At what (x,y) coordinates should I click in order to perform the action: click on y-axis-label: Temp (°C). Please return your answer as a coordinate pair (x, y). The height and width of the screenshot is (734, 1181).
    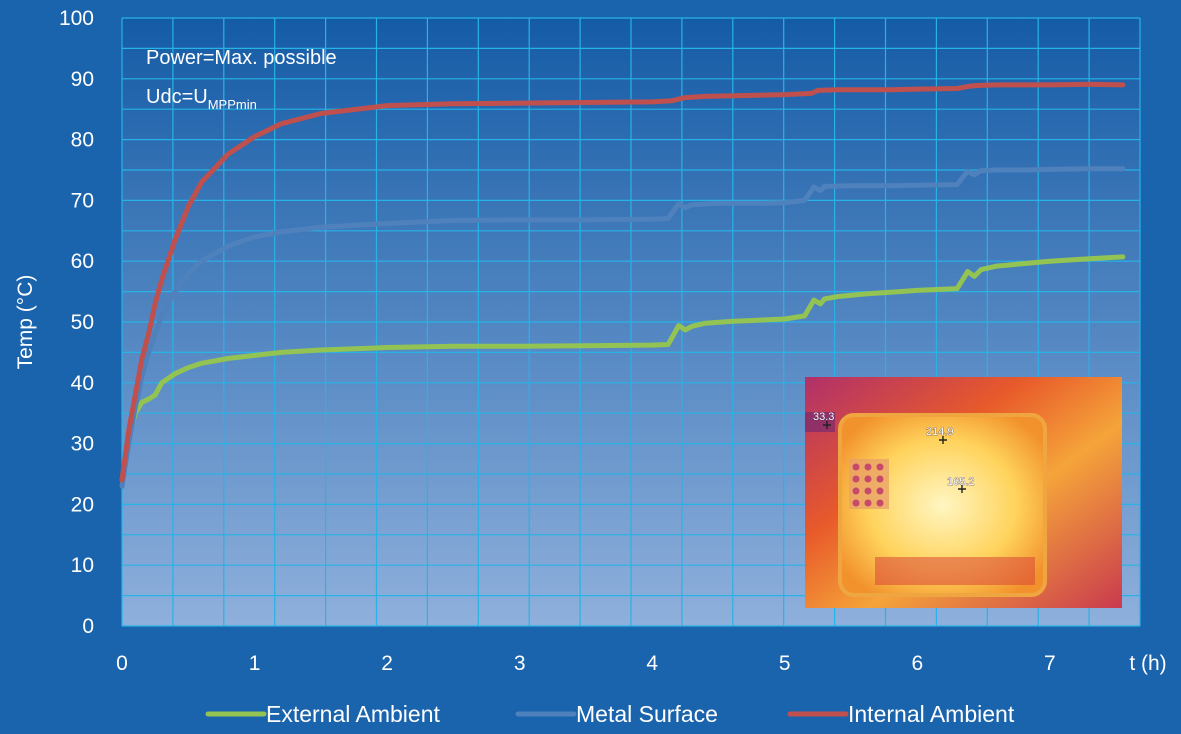
    Looking at the image, I should click on (25, 322).